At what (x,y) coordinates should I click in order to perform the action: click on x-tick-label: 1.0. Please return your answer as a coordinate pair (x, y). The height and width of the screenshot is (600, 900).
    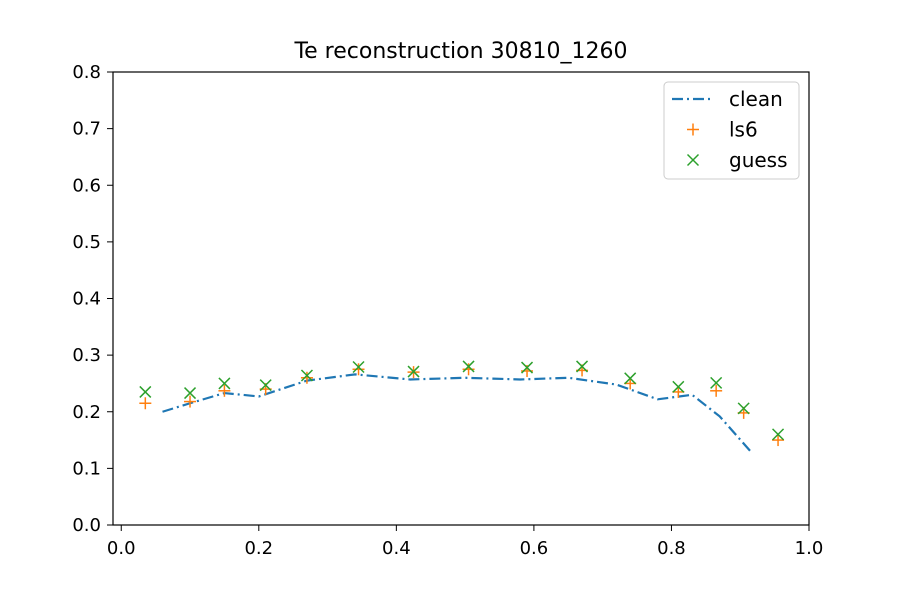
    Looking at the image, I should click on (809, 548).